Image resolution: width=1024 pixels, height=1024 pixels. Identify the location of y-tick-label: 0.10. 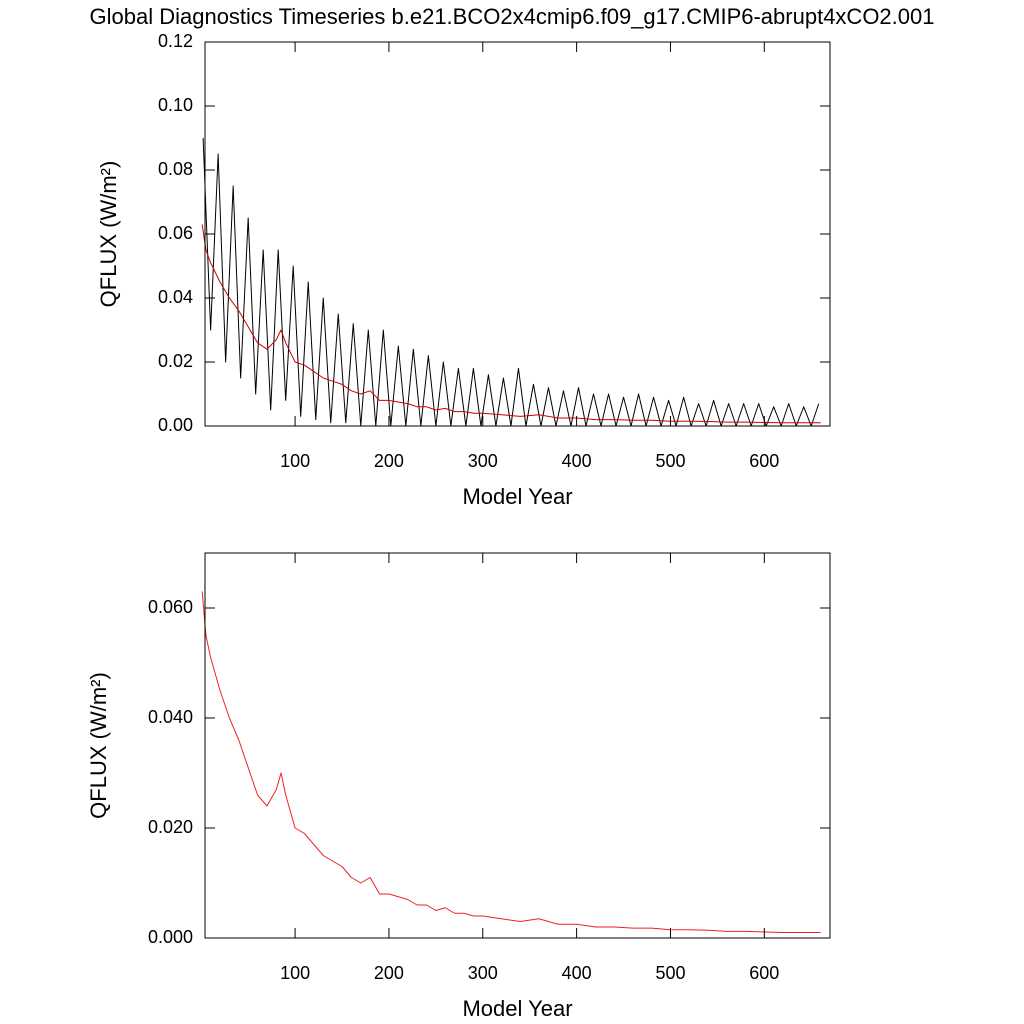
(175, 105).